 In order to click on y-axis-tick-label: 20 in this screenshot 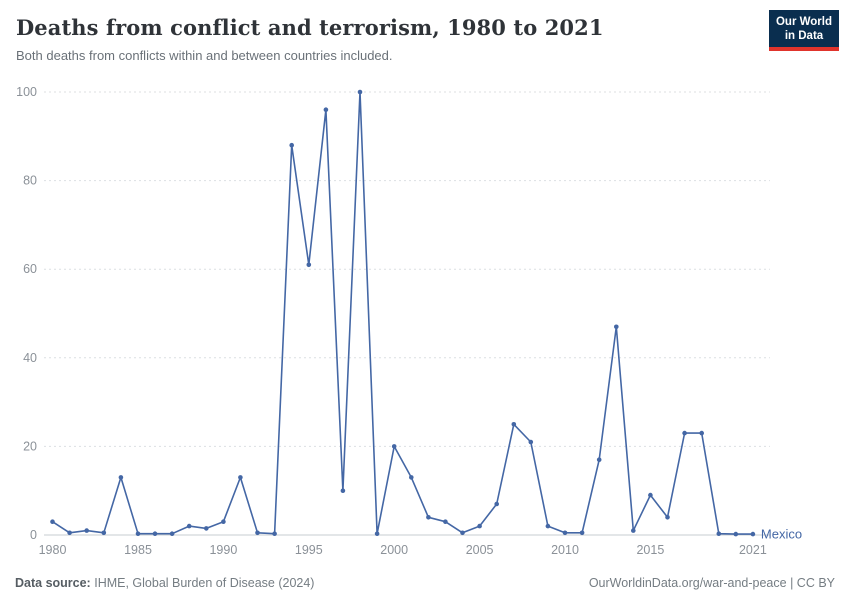, I will do `click(30, 446)`.